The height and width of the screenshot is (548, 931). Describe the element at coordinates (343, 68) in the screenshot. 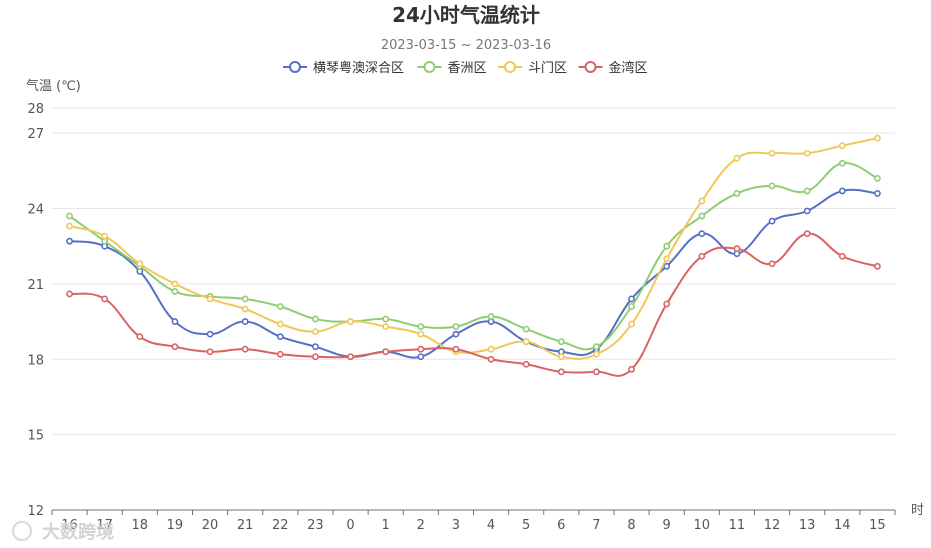

I see `legend-item: 横琴粤澳深合区` at that location.